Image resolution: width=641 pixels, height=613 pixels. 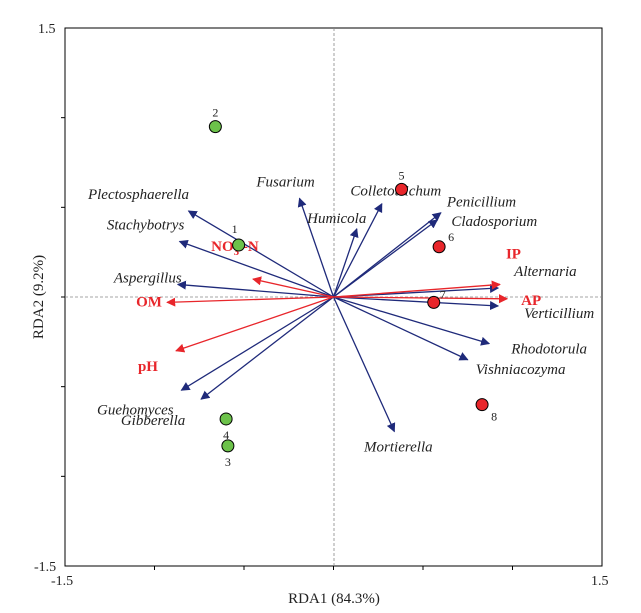 I want to click on species-label-plectosphaerella: Plectosphaerella, so click(x=138, y=195).